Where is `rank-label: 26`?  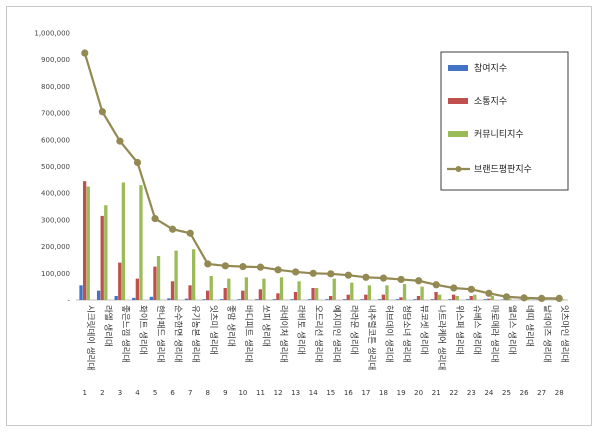
rank-label: 26 is located at coordinates (524, 393).